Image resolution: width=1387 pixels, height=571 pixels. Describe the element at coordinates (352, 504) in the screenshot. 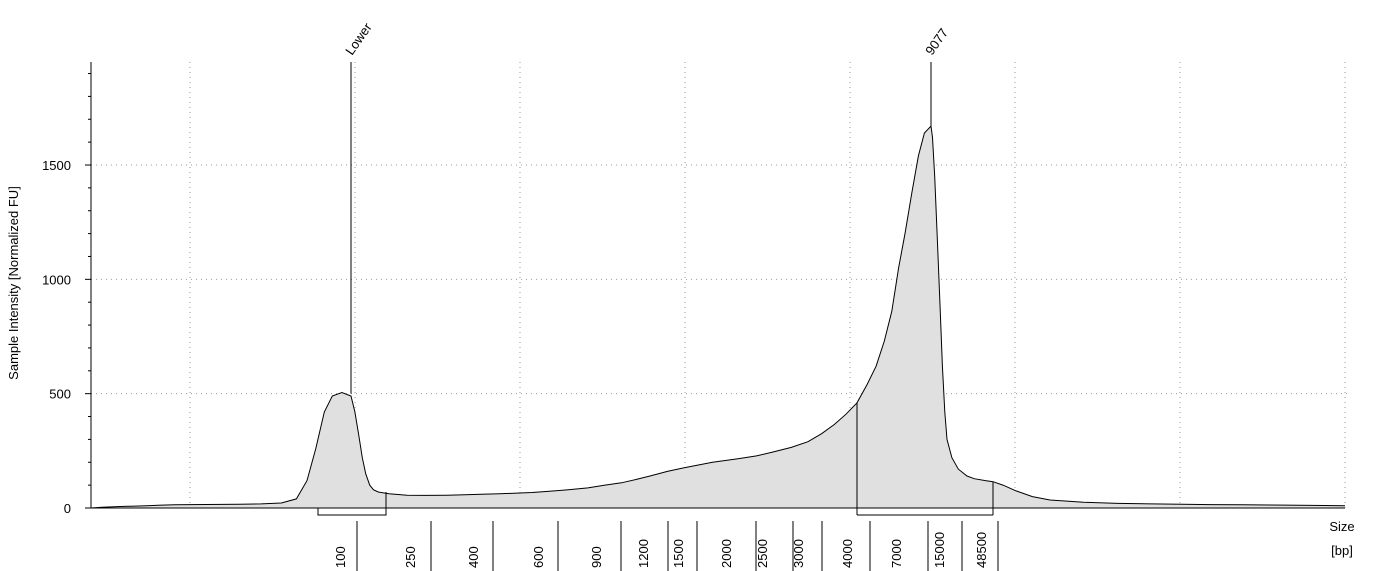

I see `lower-marker-bracket` at that location.